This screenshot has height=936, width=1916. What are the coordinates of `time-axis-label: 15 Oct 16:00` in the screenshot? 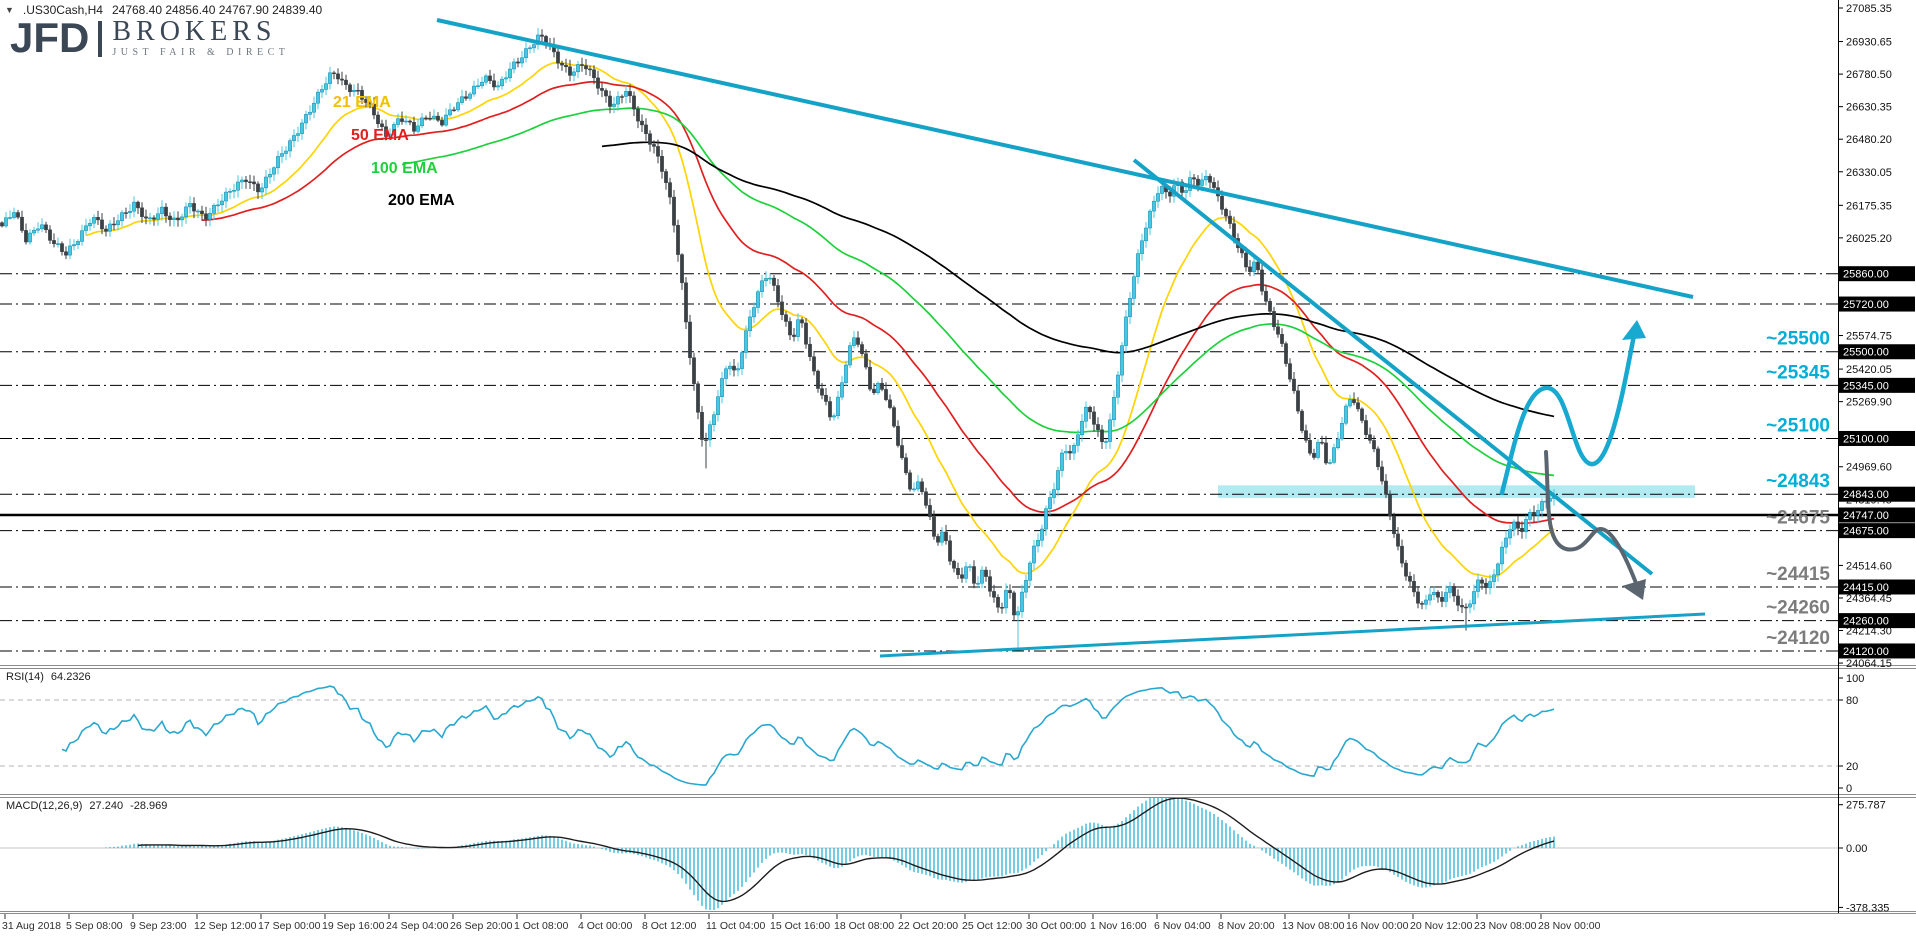 It's located at (800, 926).